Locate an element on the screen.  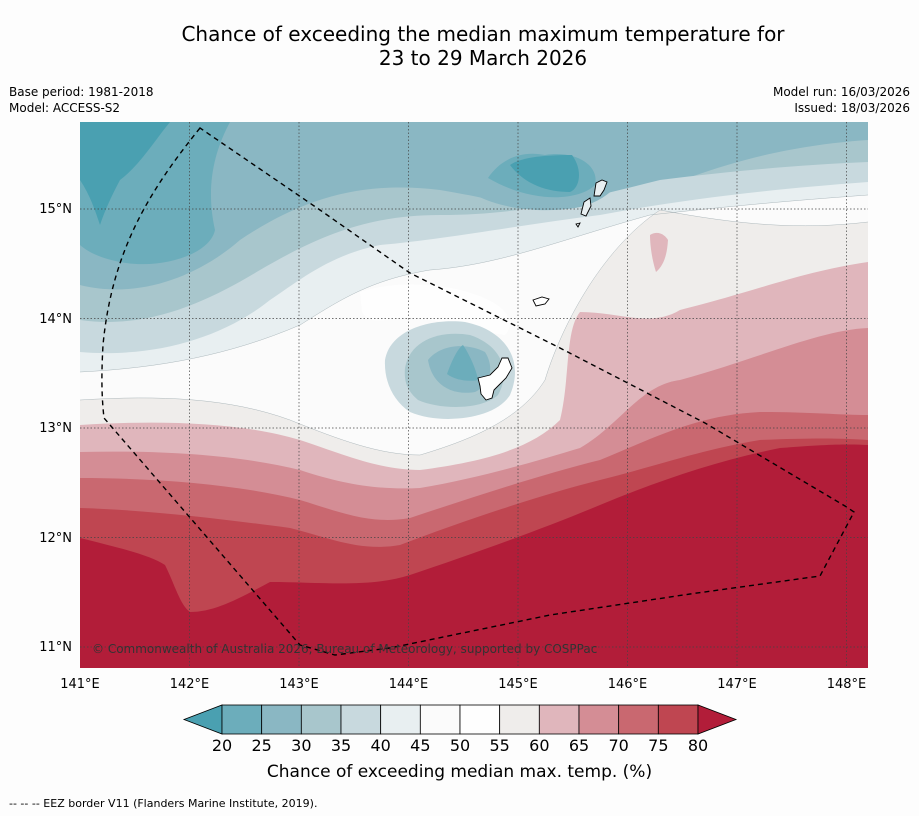
colorbar-tick-60: 60 is located at coordinates (539, 745).